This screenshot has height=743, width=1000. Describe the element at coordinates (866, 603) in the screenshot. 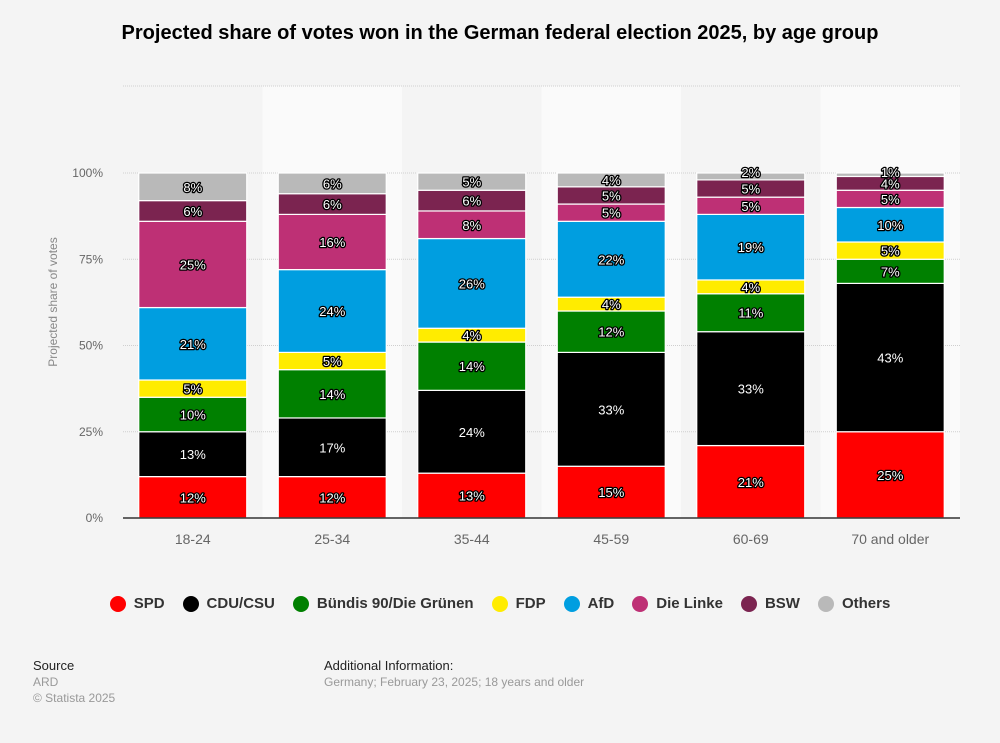

I see `legend-label: Others` at that location.